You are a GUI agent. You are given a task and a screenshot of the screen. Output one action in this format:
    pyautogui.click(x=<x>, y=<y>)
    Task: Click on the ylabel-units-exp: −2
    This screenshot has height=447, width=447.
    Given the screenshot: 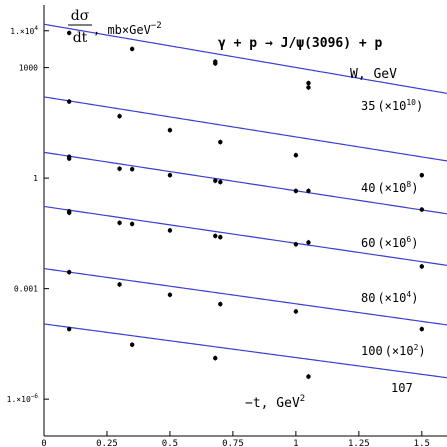 What is the action you would take?
    pyautogui.click(x=156, y=26)
    